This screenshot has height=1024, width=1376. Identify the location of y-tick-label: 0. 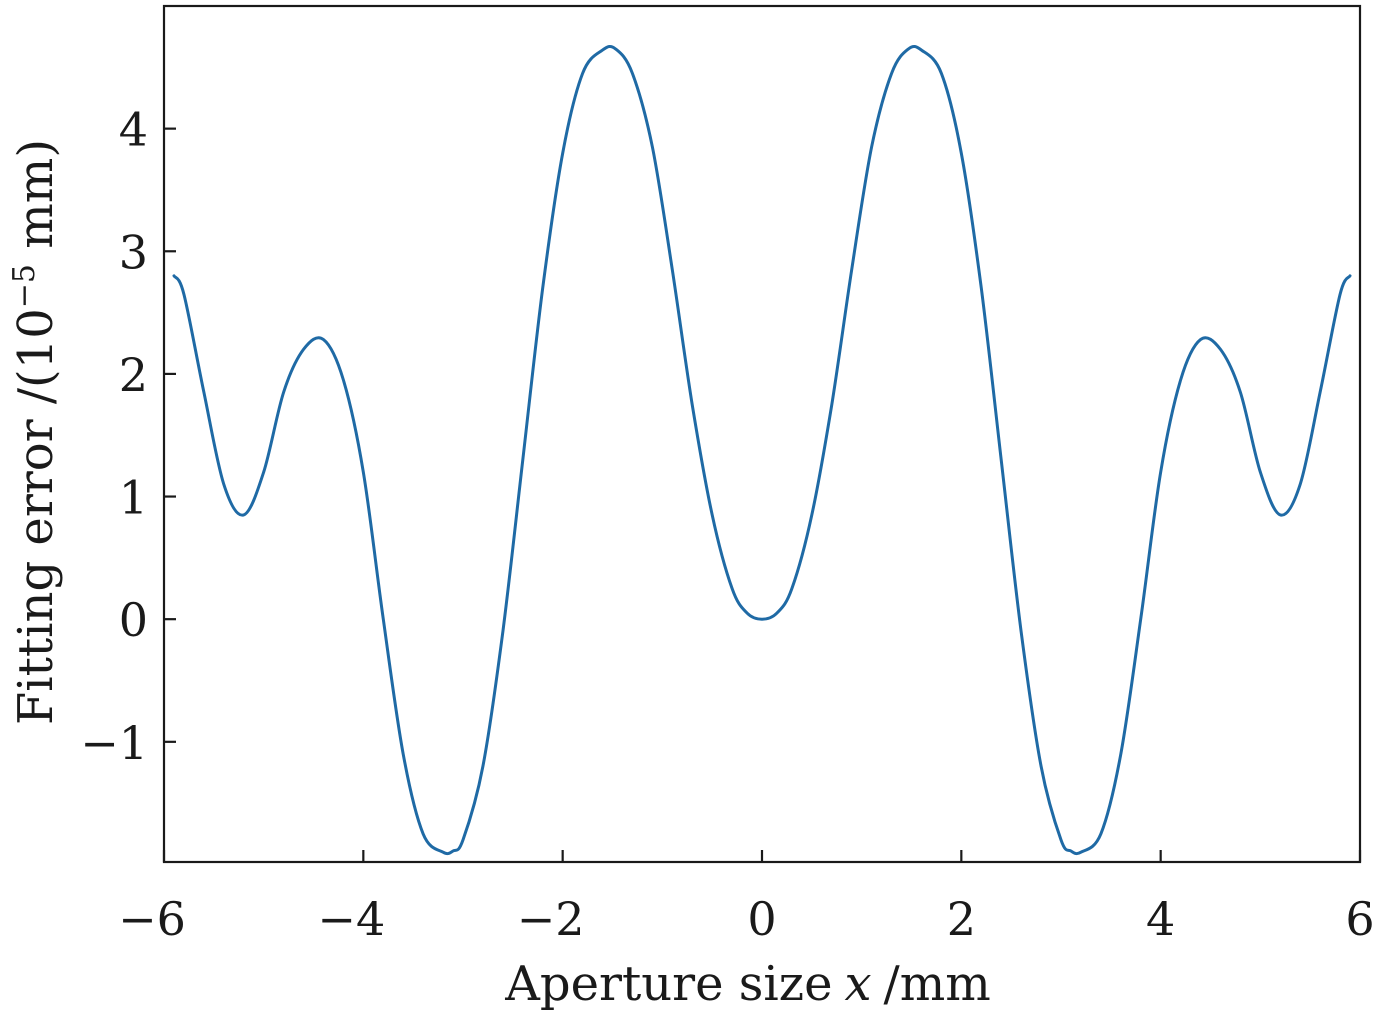
(133, 620).